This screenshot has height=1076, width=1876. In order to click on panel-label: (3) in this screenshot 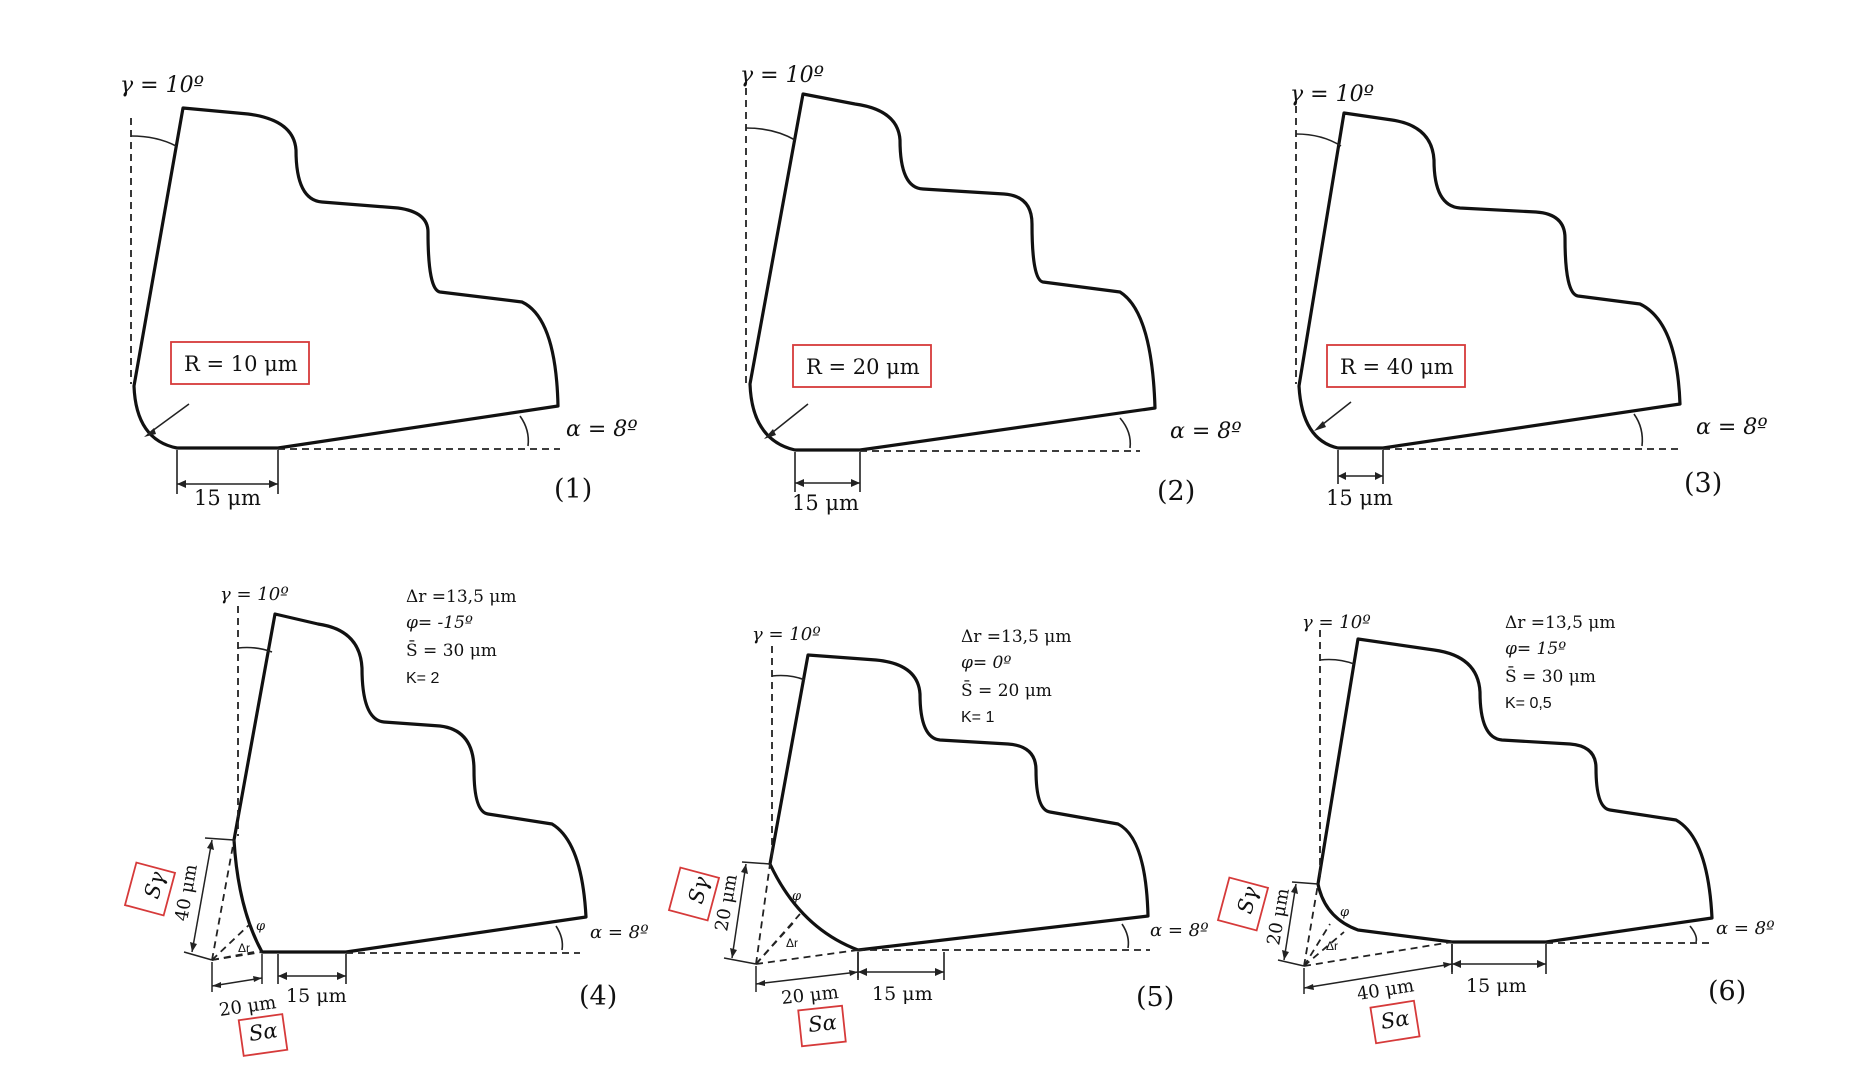, I will do `click(1703, 483)`.